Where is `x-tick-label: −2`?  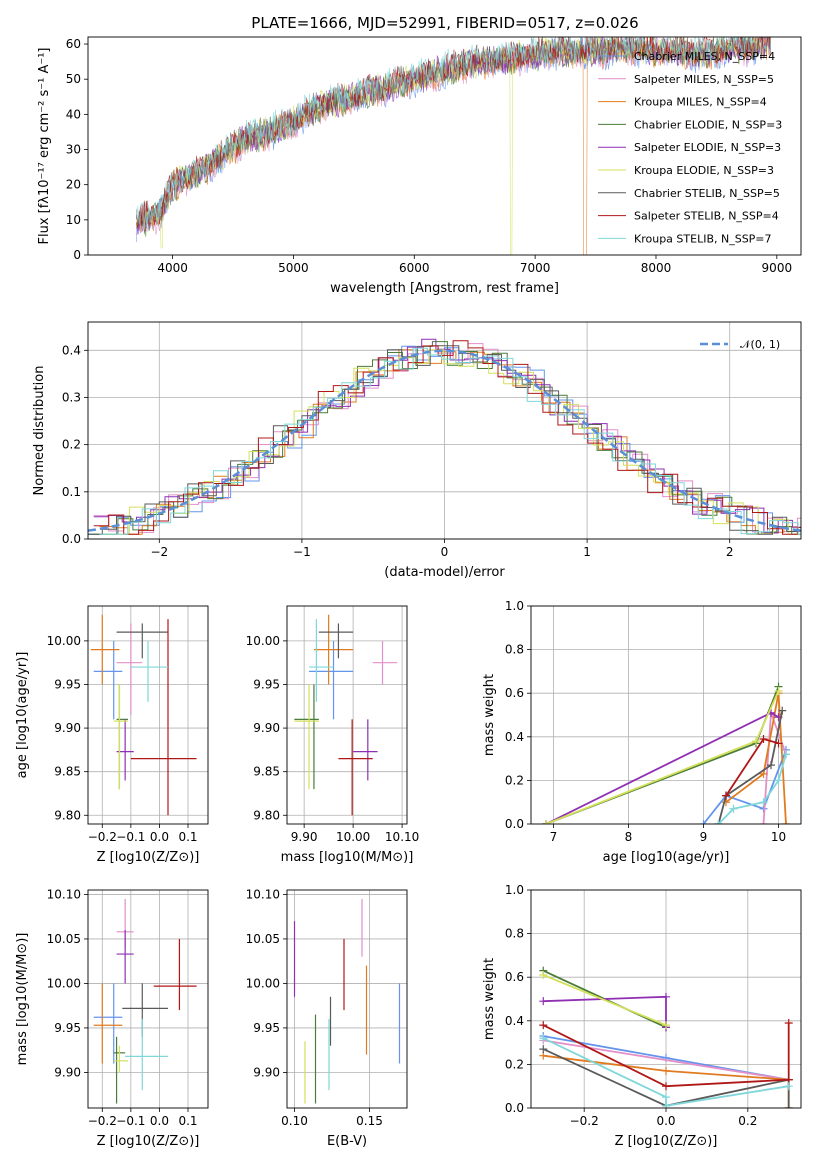 x-tick-label: −2 is located at coordinates (159, 552).